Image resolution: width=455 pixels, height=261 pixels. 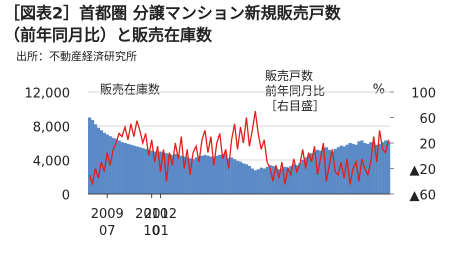 What do you see at coordinates (107, 231) in the screenshot?
I see `x-tick-label-line: 07` at bounding box center [107, 231].